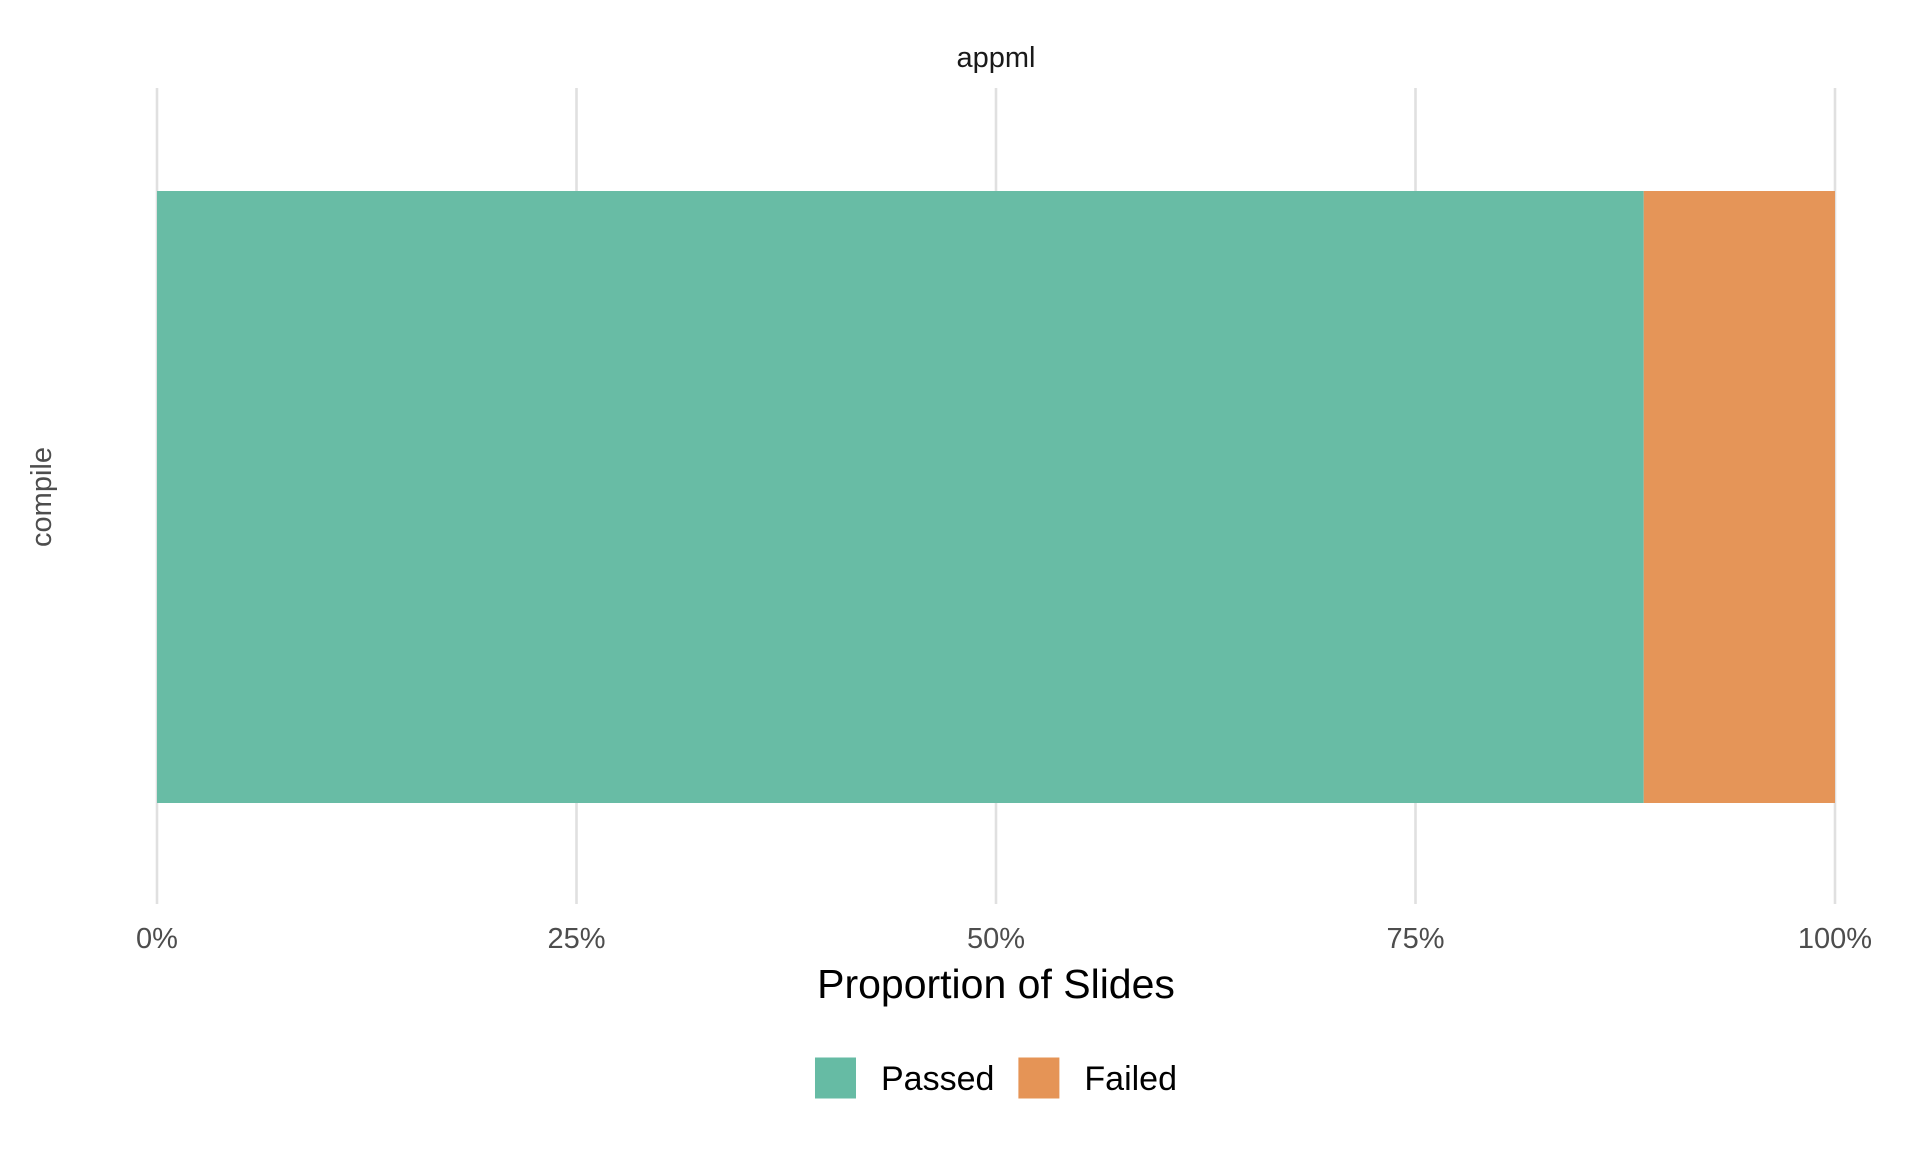 The height and width of the screenshot is (1157, 1920). I want to click on legend-key-failed, so click(1039, 1078).